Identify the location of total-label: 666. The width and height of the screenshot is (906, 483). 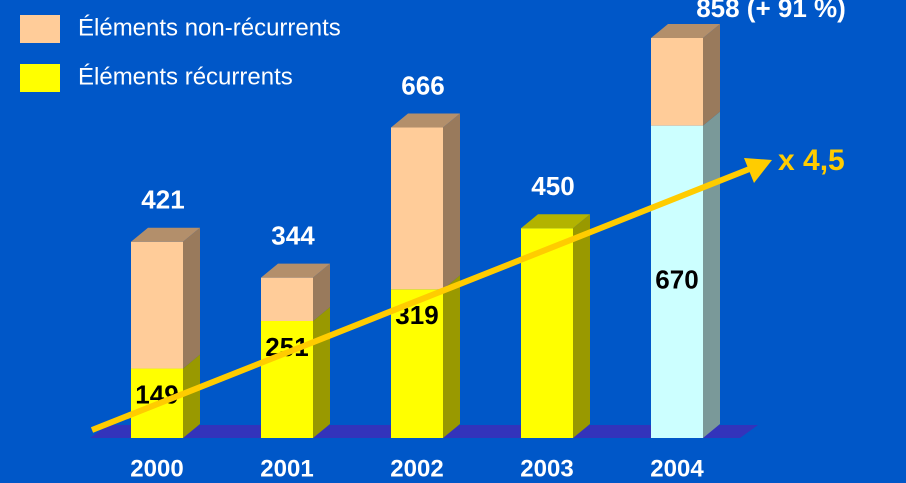
(422, 85).